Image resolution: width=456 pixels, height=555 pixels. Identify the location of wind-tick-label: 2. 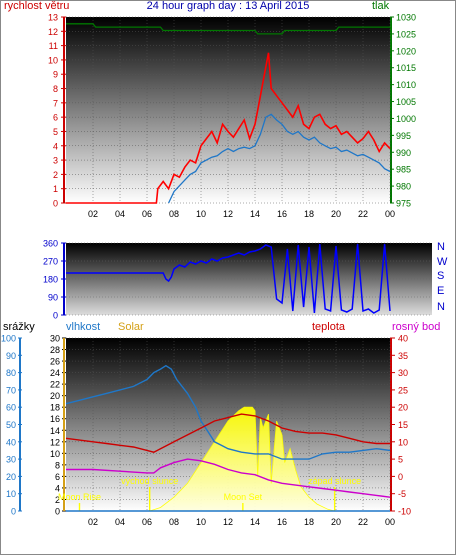
(55, 175).